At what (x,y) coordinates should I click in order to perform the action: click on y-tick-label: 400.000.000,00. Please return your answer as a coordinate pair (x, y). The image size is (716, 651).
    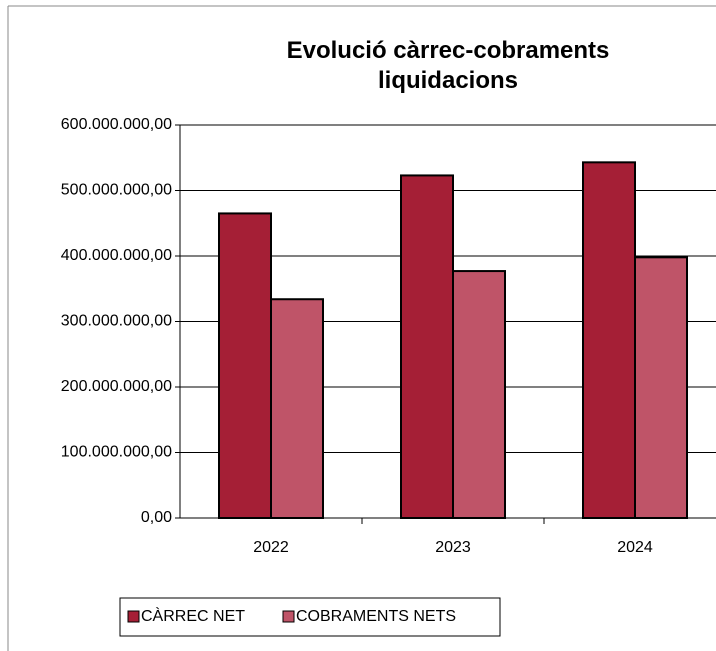
    Looking at the image, I should click on (116, 255).